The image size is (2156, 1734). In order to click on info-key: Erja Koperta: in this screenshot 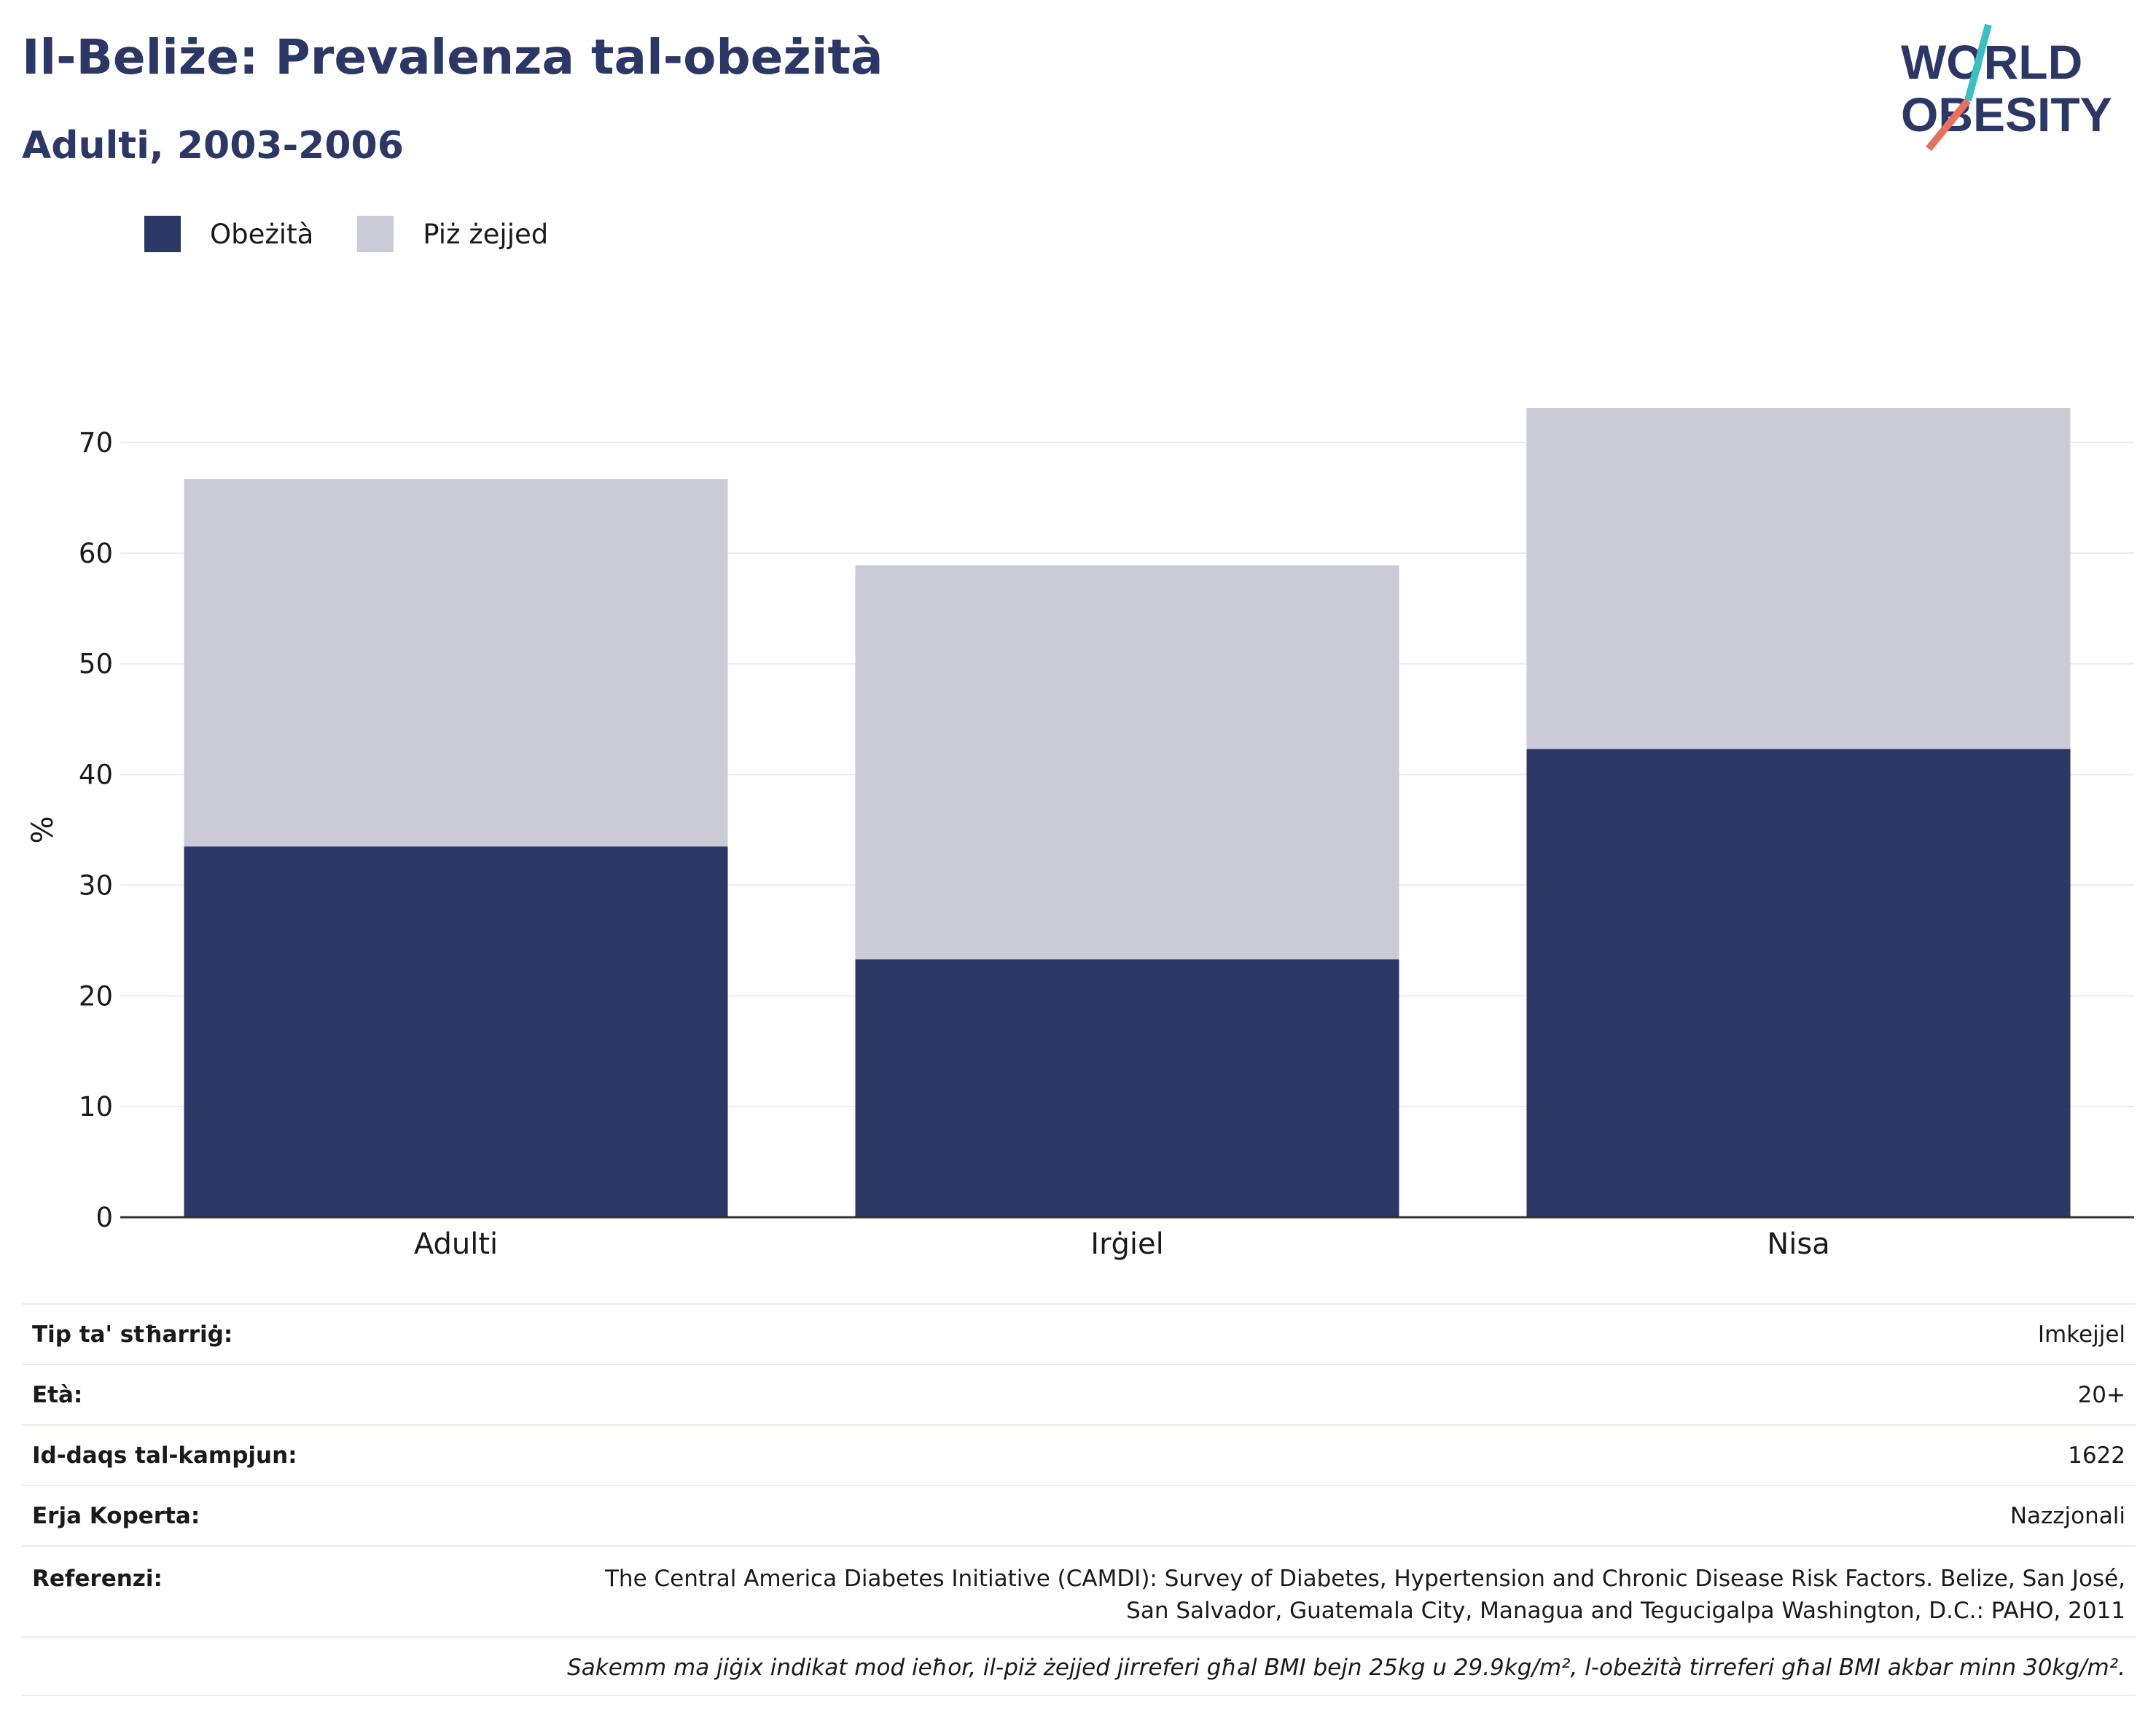, I will do `click(116, 1515)`.